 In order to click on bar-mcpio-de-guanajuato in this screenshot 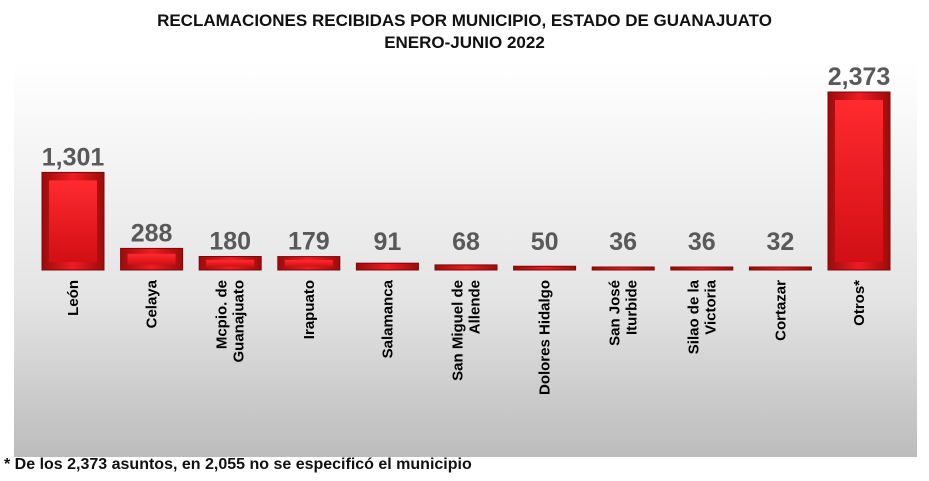, I will do `click(230, 263)`.